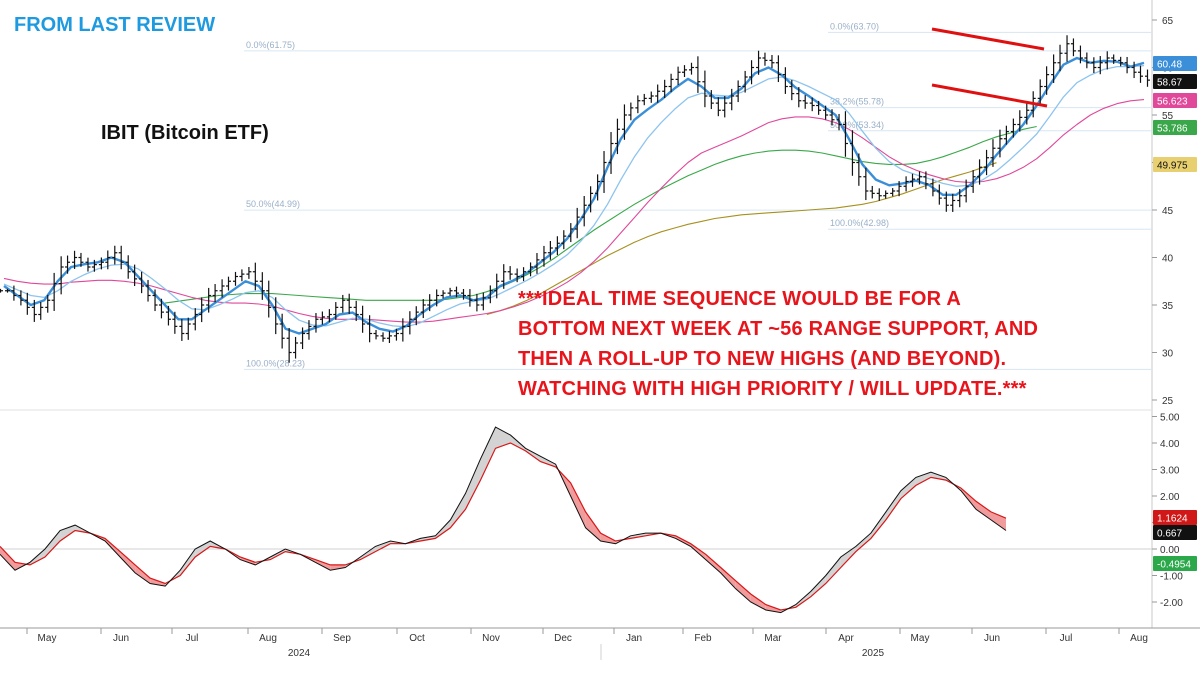 This screenshot has height=675, width=1200. Describe the element at coordinates (417, 638) in the screenshot. I see `x-tick-label: Oct` at that location.